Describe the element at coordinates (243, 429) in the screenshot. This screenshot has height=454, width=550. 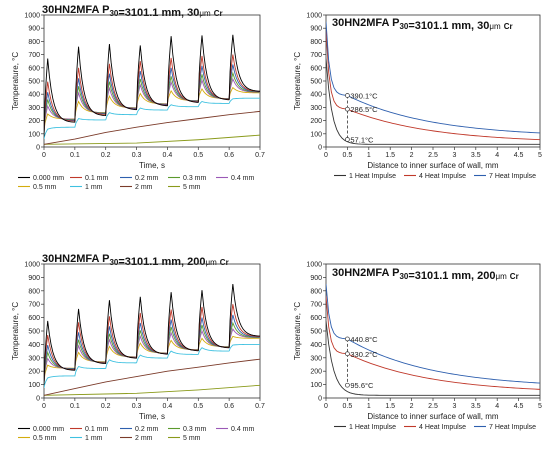
I see `legend-label: 0.4 mm` at that location.